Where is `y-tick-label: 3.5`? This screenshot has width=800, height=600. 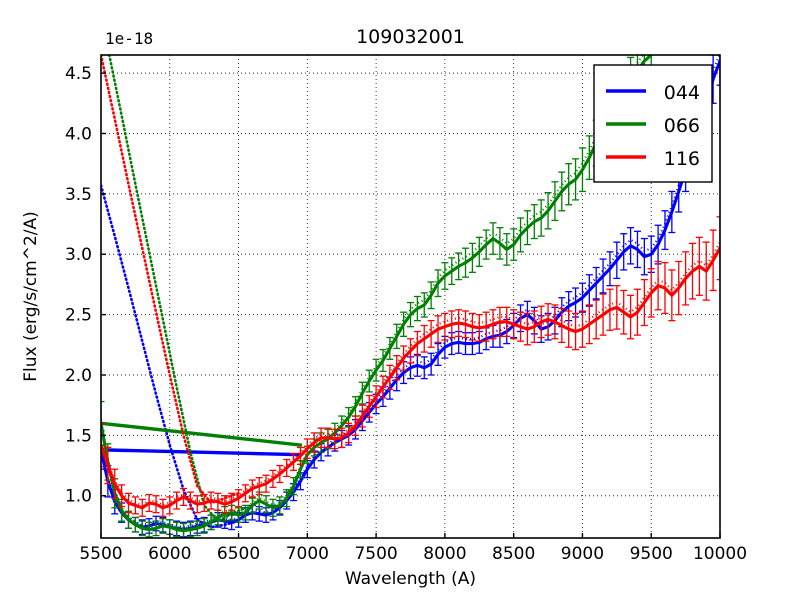 y-tick-label: 3.5 is located at coordinates (78, 195).